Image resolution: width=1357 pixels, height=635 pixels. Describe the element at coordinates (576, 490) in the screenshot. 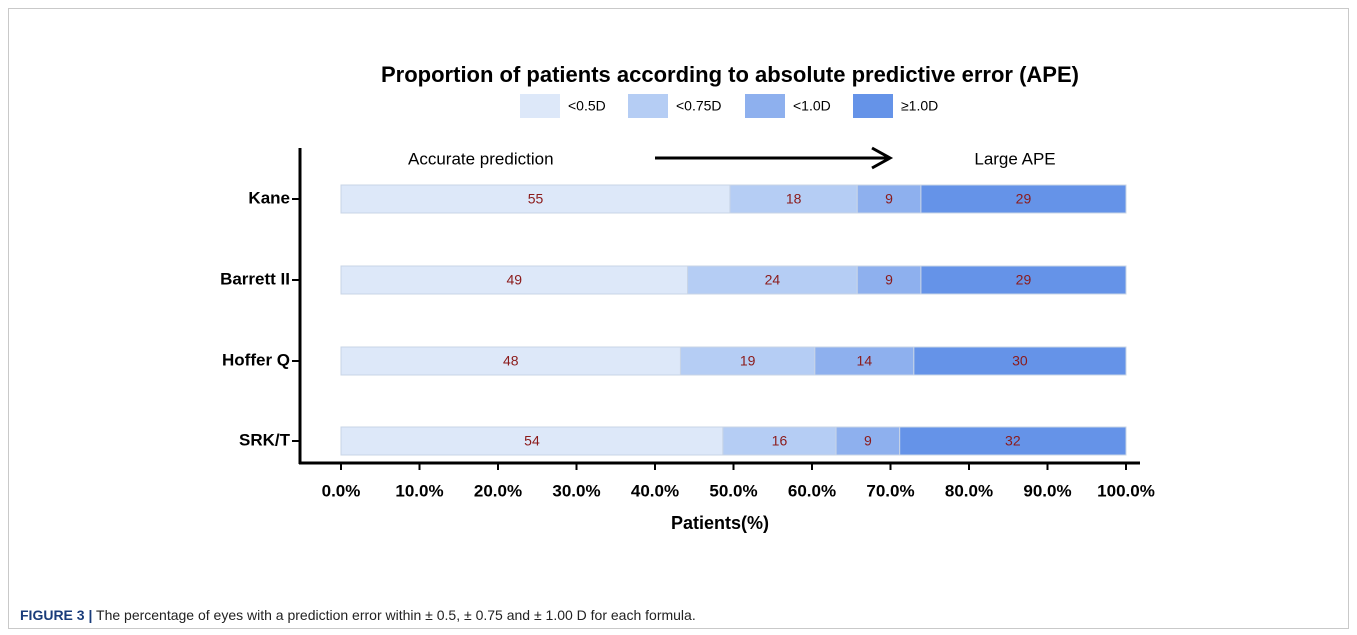

I see `x-tick-label: 30.0%` at that location.